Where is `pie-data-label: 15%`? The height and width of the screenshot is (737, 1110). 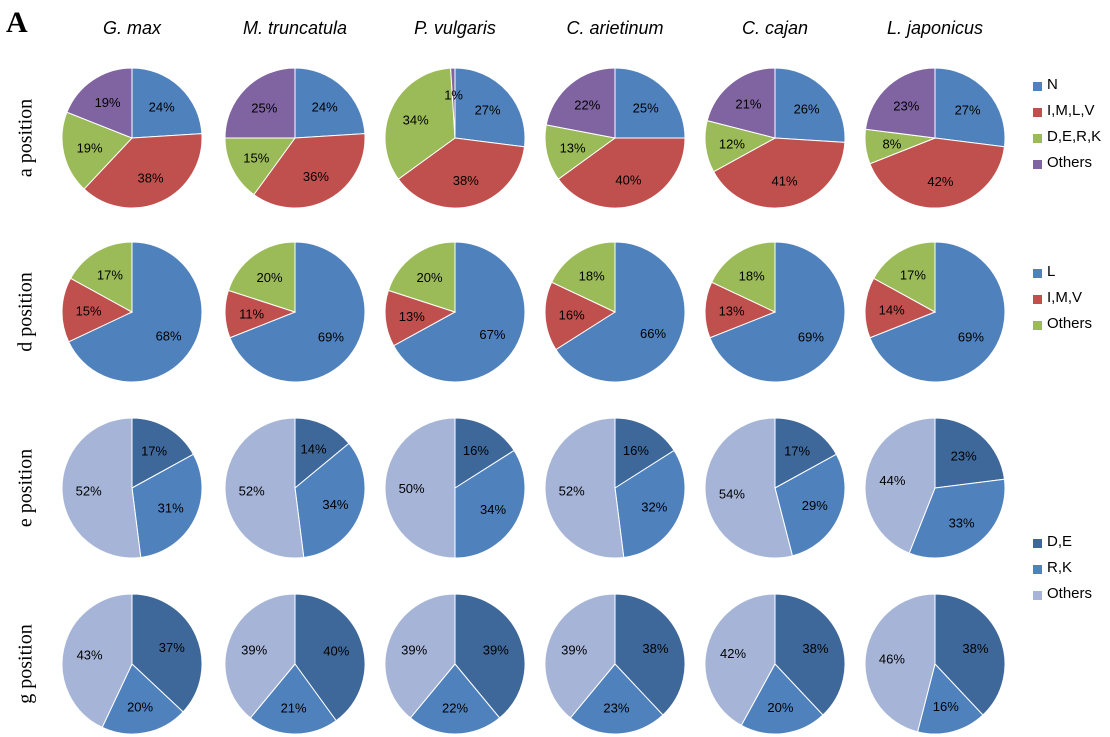
pie-data-label: 15% is located at coordinates (89, 311).